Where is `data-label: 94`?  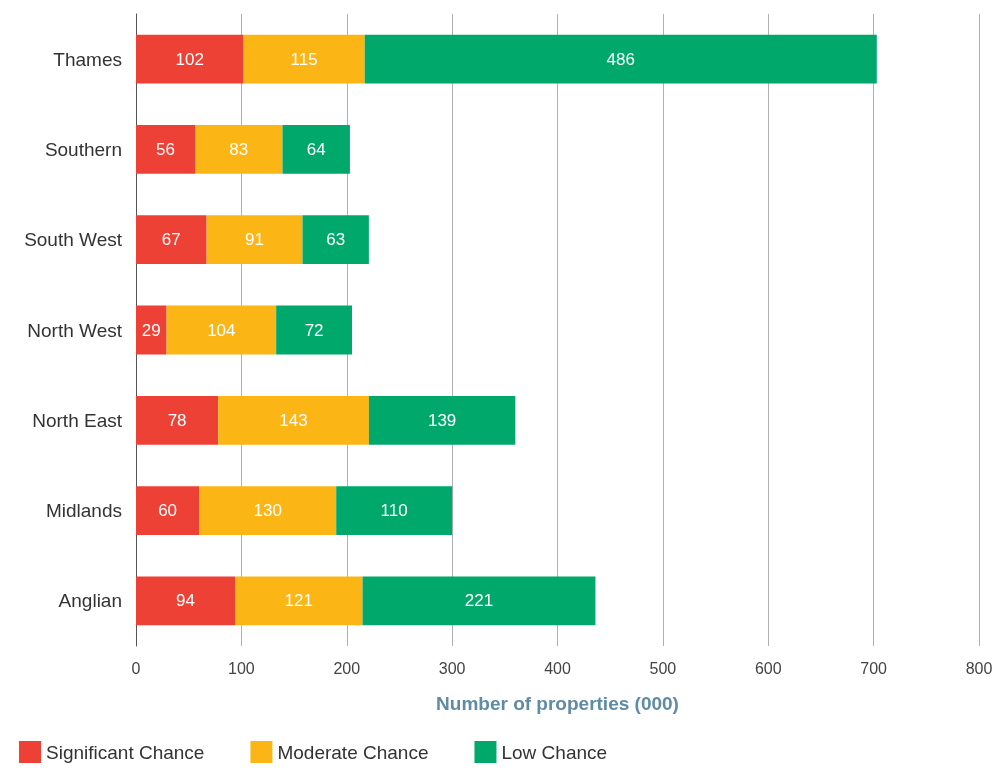 data-label: 94 is located at coordinates (185, 601).